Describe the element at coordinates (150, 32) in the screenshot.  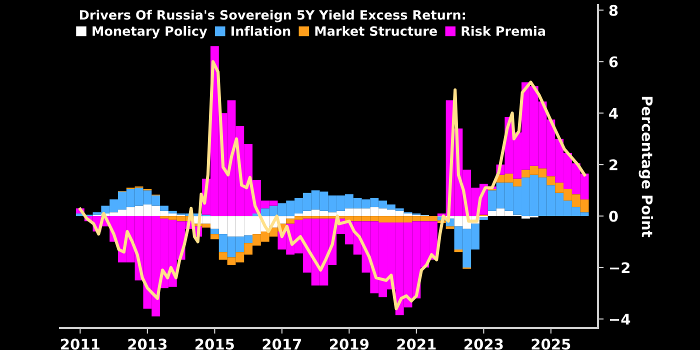
I see `legend-label: Monetary Policy` at that location.